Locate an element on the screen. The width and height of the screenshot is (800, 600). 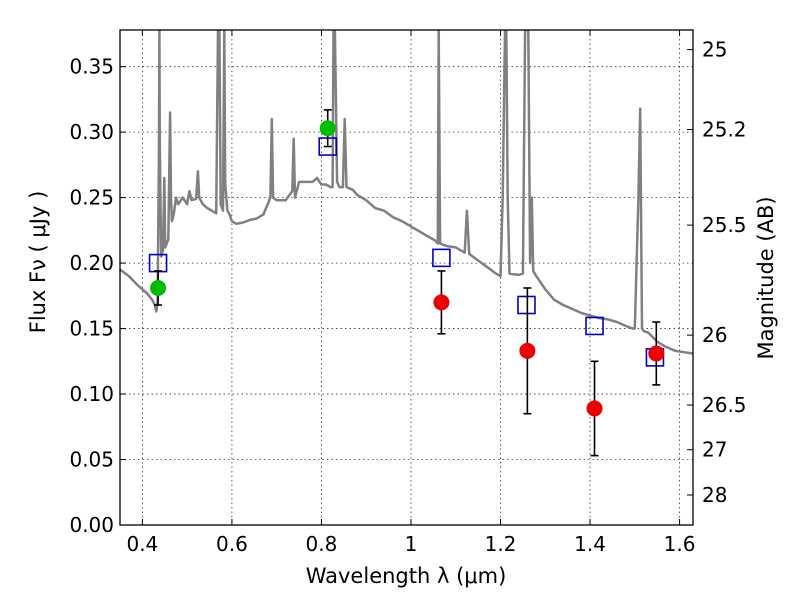
x-tick-label: 1.6 is located at coordinates (680, 544).